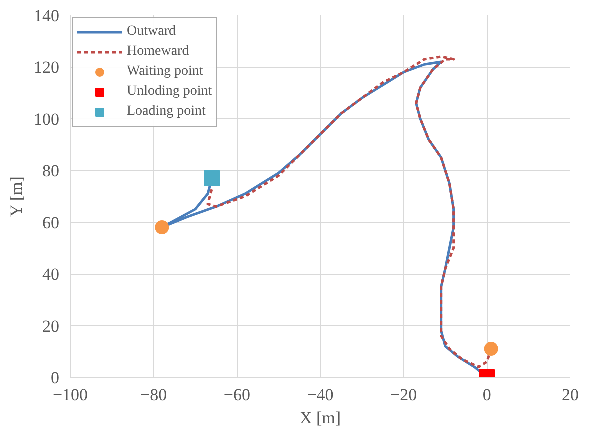 This screenshot has width=601, height=443. I want to click on y-tick-label: 120, so click(47, 68).